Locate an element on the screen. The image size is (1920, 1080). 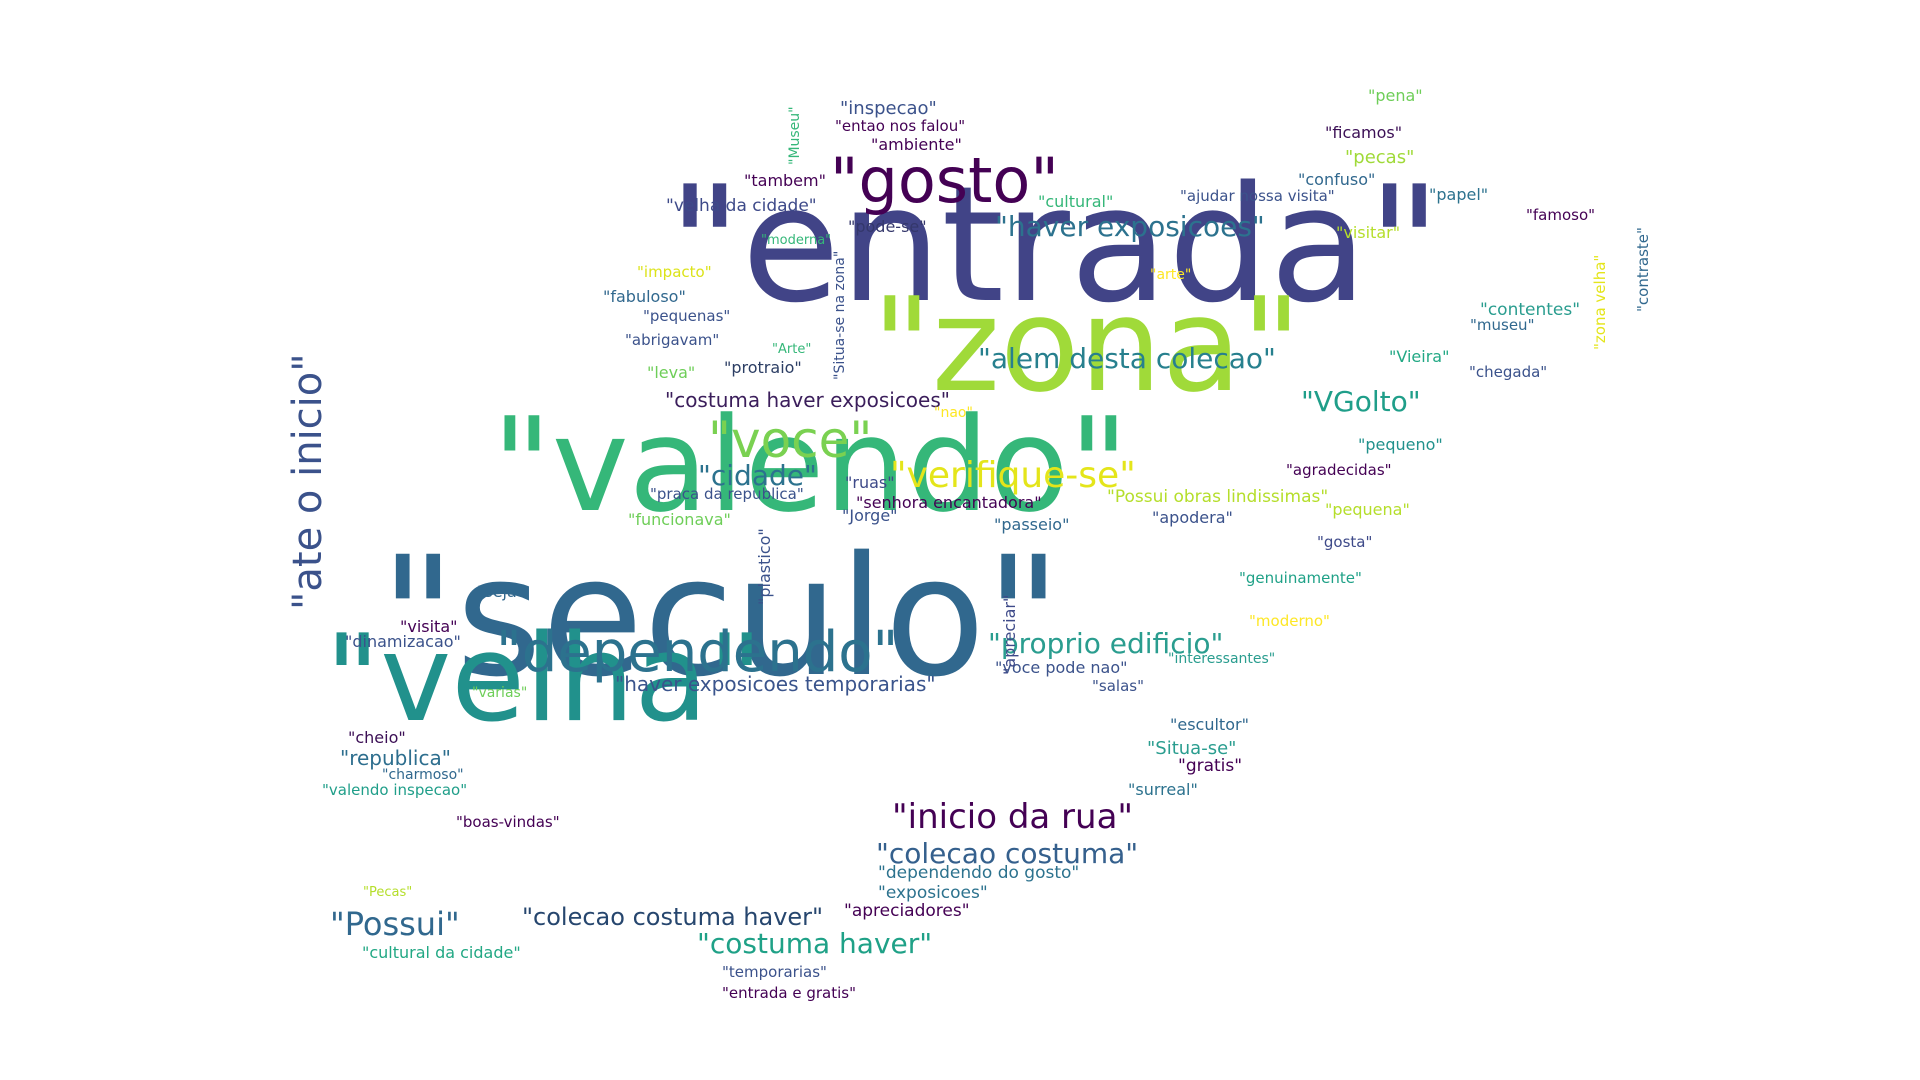
cloud-word: "cheio" is located at coordinates (377, 737).